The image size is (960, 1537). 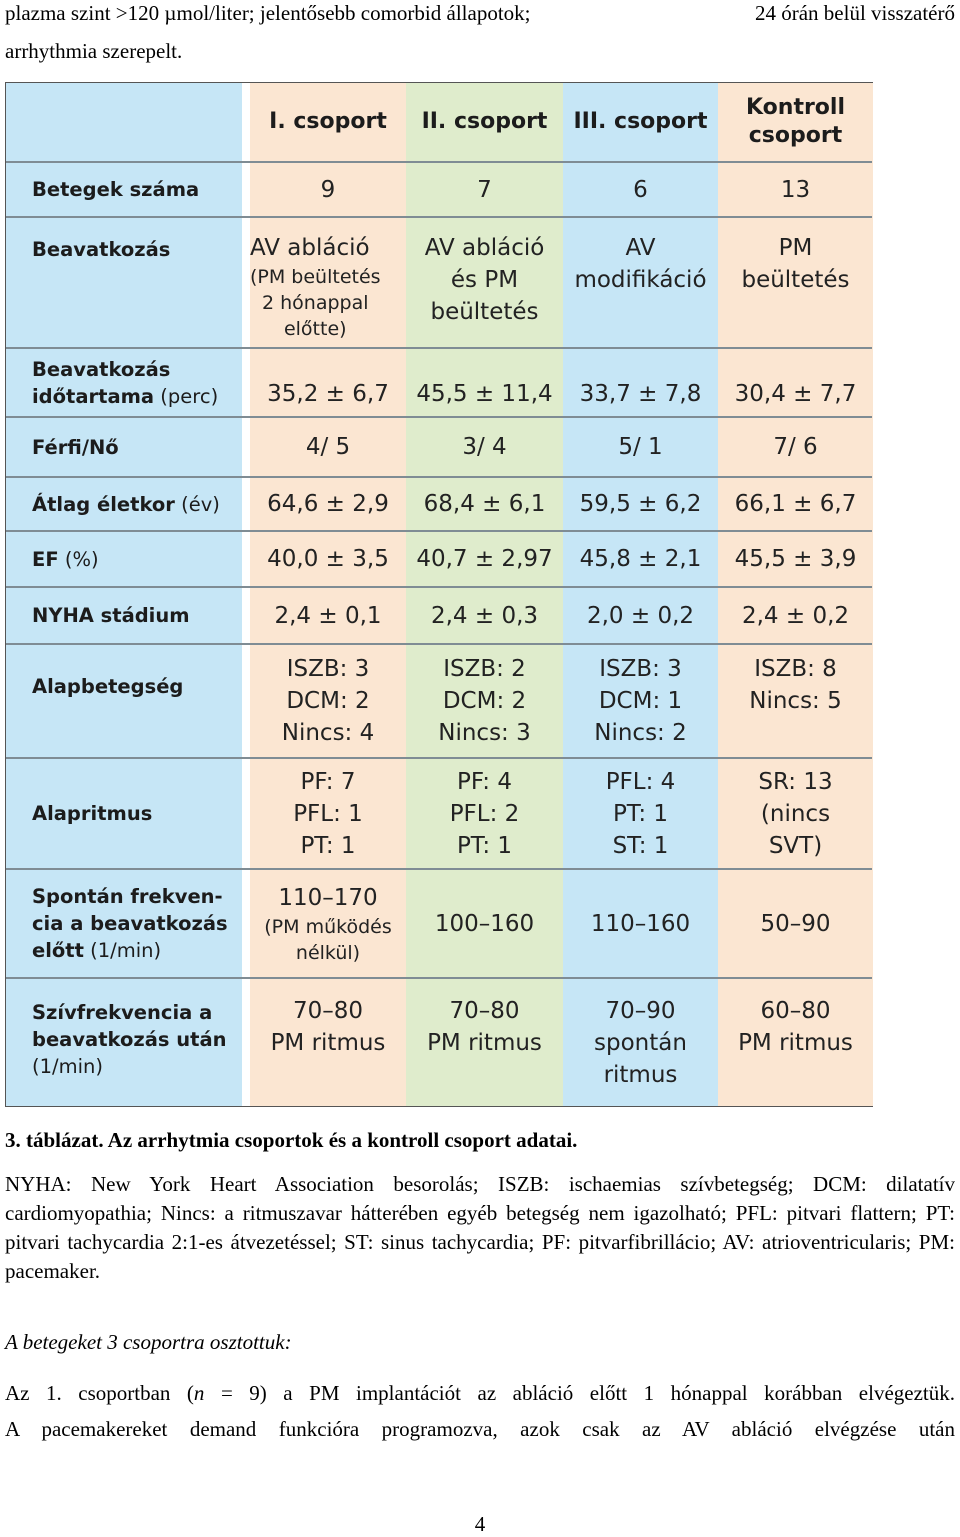 What do you see at coordinates (795, 393) in the screenshot?
I see `table-cell: 30,4 ± 7,7` at bounding box center [795, 393].